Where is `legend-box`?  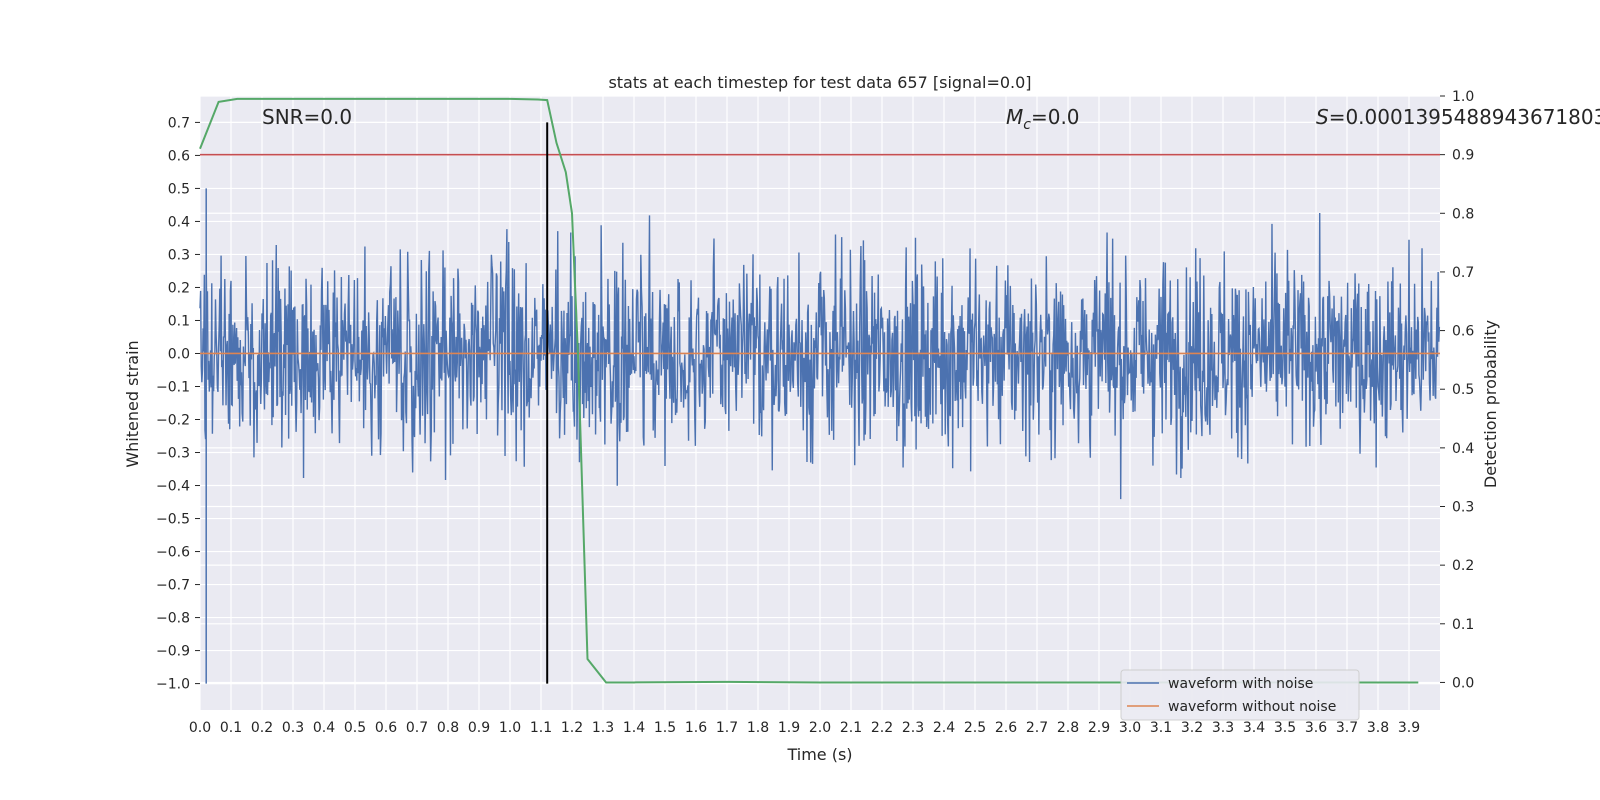
legend-box is located at coordinates (1240, 695).